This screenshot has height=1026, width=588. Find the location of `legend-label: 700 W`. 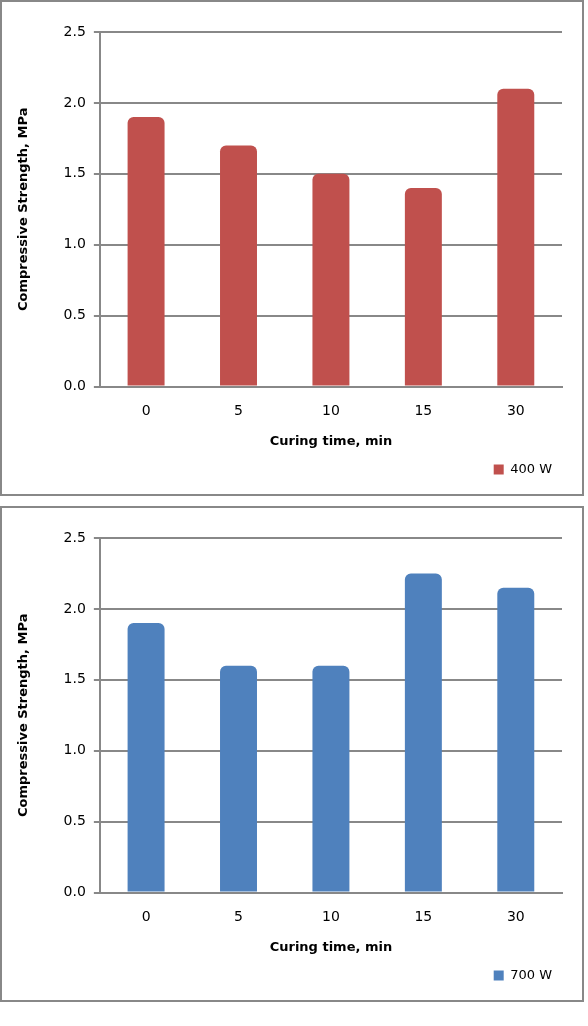

legend-label: 700 W is located at coordinates (531, 974).